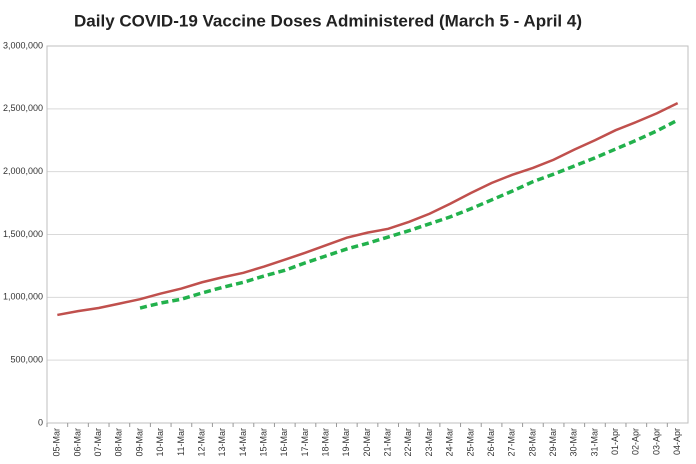 This screenshot has width=696, height=464. I want to click on x-tick-label: 19-Mar, so click(346, 442).